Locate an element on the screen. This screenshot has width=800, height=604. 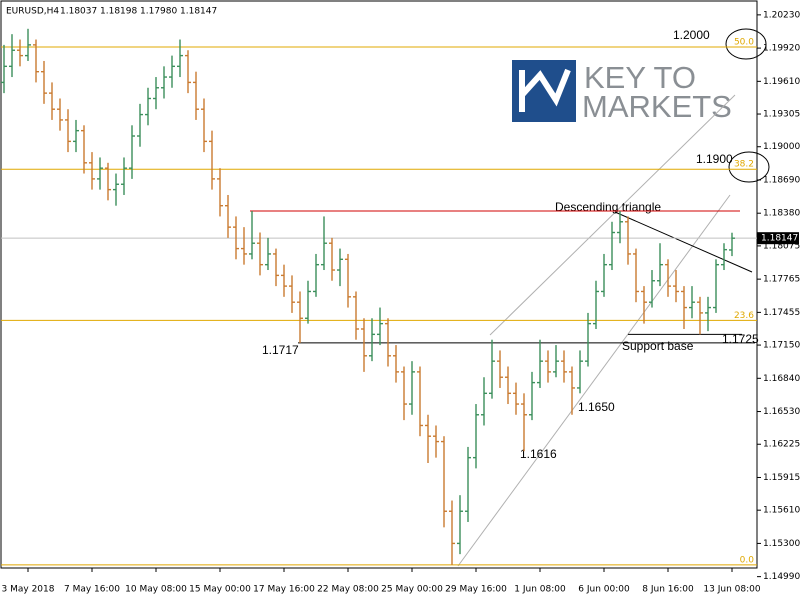
x-tick-label: 3 May 2018 is located at coordinates (28, 590).